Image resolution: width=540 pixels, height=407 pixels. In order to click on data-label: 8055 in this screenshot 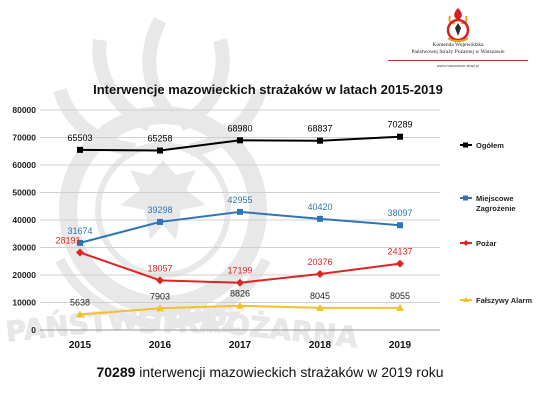, I will do `click(400, 296)`.